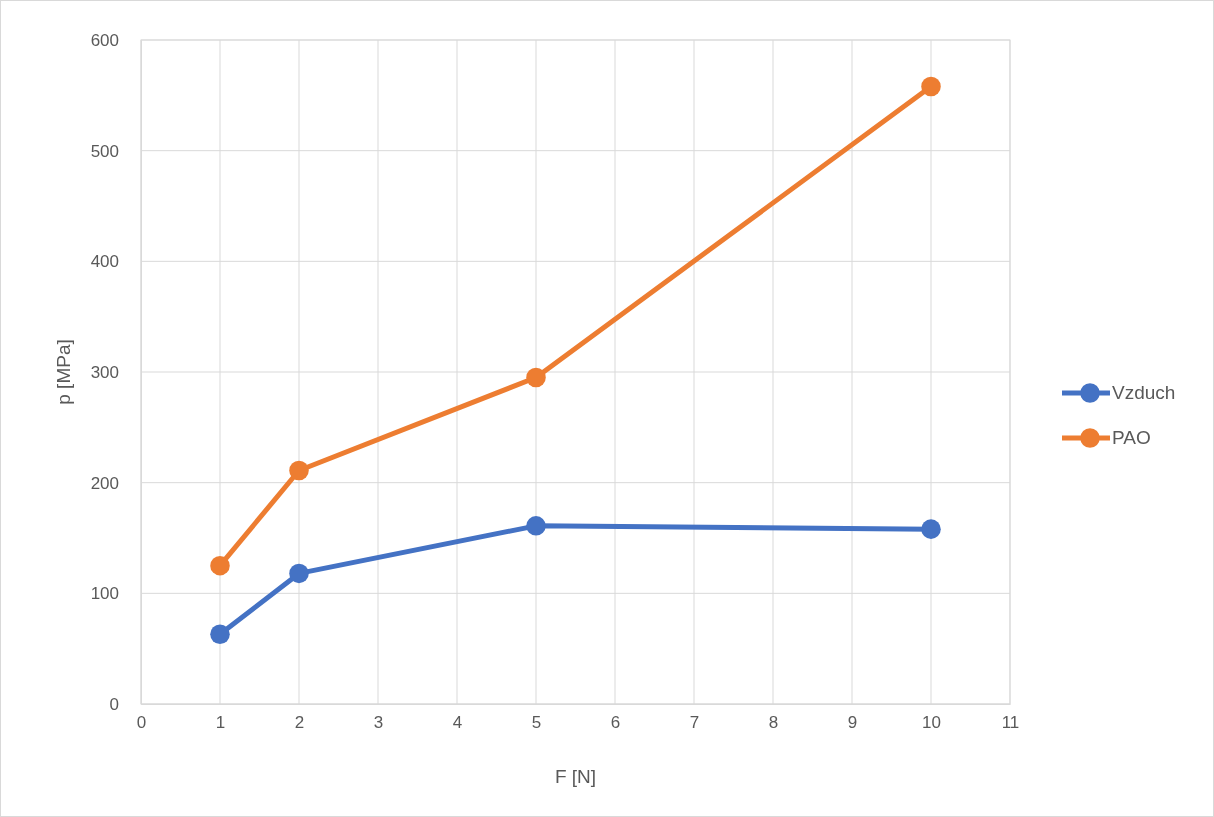  Describe the element at coordinates (378, 723) in the screenshot. I see `x-tick-label: 3` at that location.